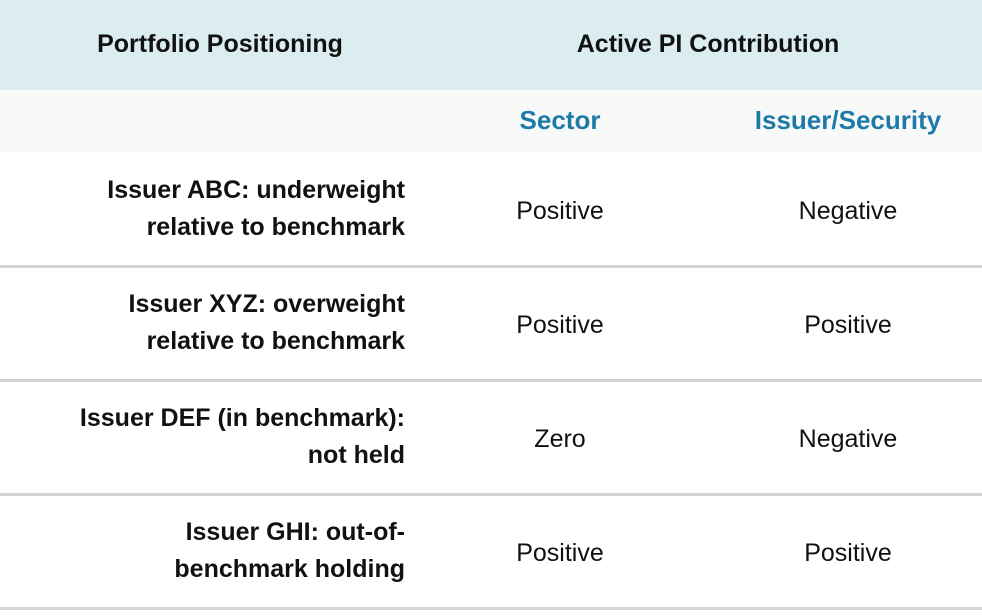  I want to click on row-label-line: not held, so click(356, 455).